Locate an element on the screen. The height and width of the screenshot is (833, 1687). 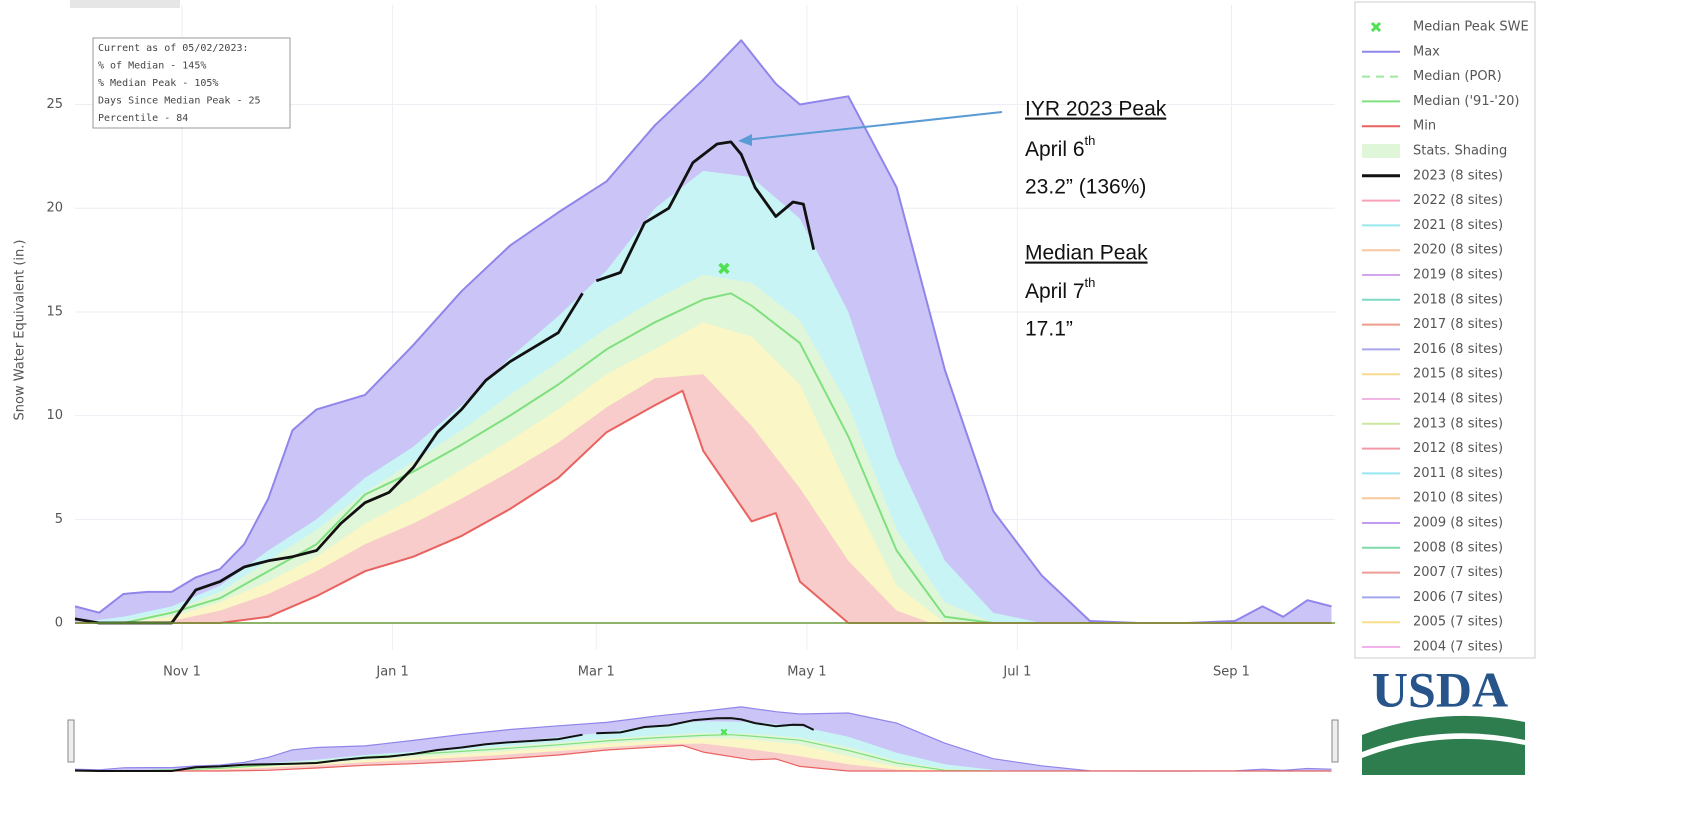
legend-label: 2008 (8 sites) is located at coordinates (1458, 547).